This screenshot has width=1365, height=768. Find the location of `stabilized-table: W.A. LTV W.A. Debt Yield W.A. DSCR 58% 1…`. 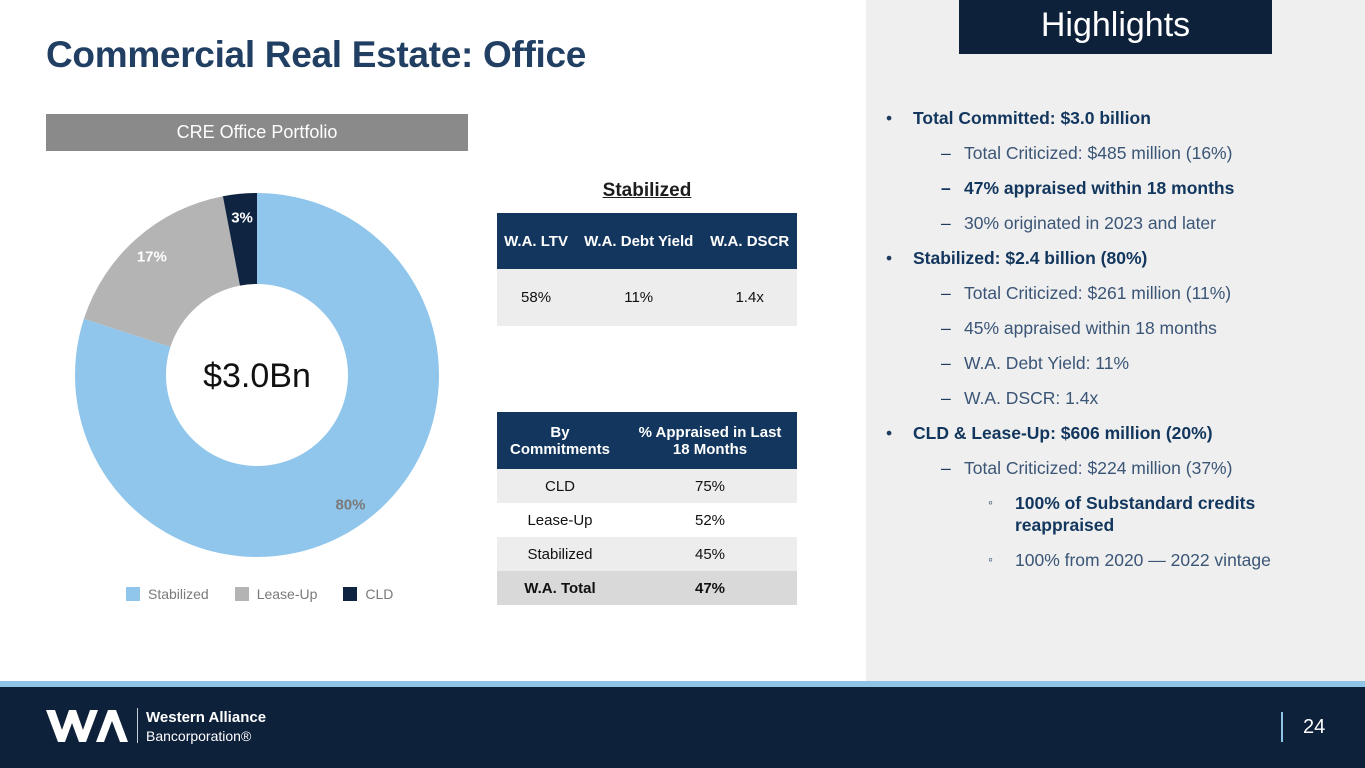

stabilized-table: W.A. LTV W.A. Debt Yield W.A. DSCR 58% 1… is located at coordinates (647, 269).